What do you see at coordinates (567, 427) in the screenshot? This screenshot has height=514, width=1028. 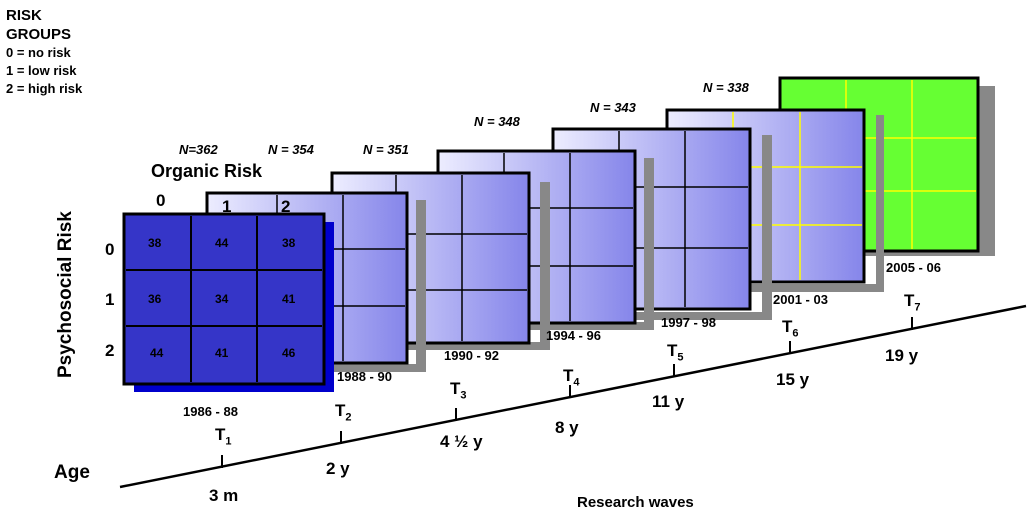 I see `age-wave-4: 8 y` at bounding box center [567, 427].